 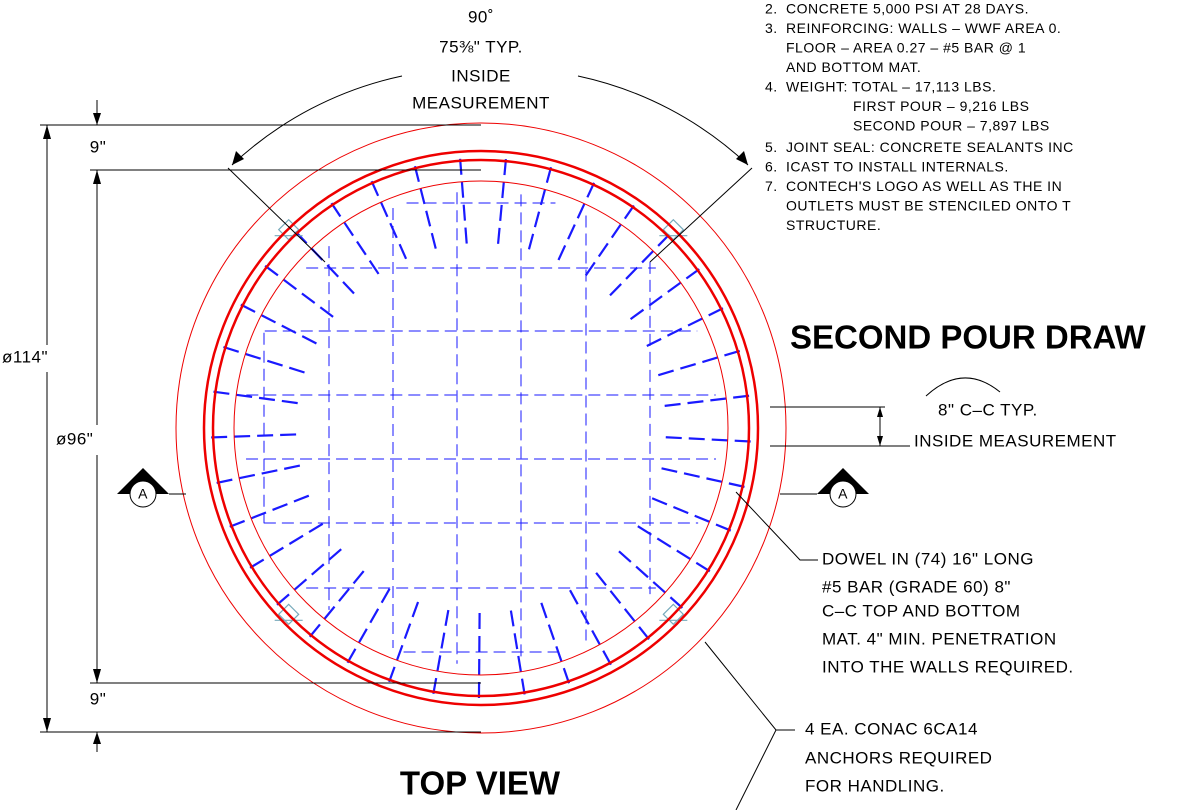 What do you see at coordinates (1015, 440) in the screenshot?
I see `spacing-label: INSIDE MEASUREMENT` at bounding box center [1015, 440].